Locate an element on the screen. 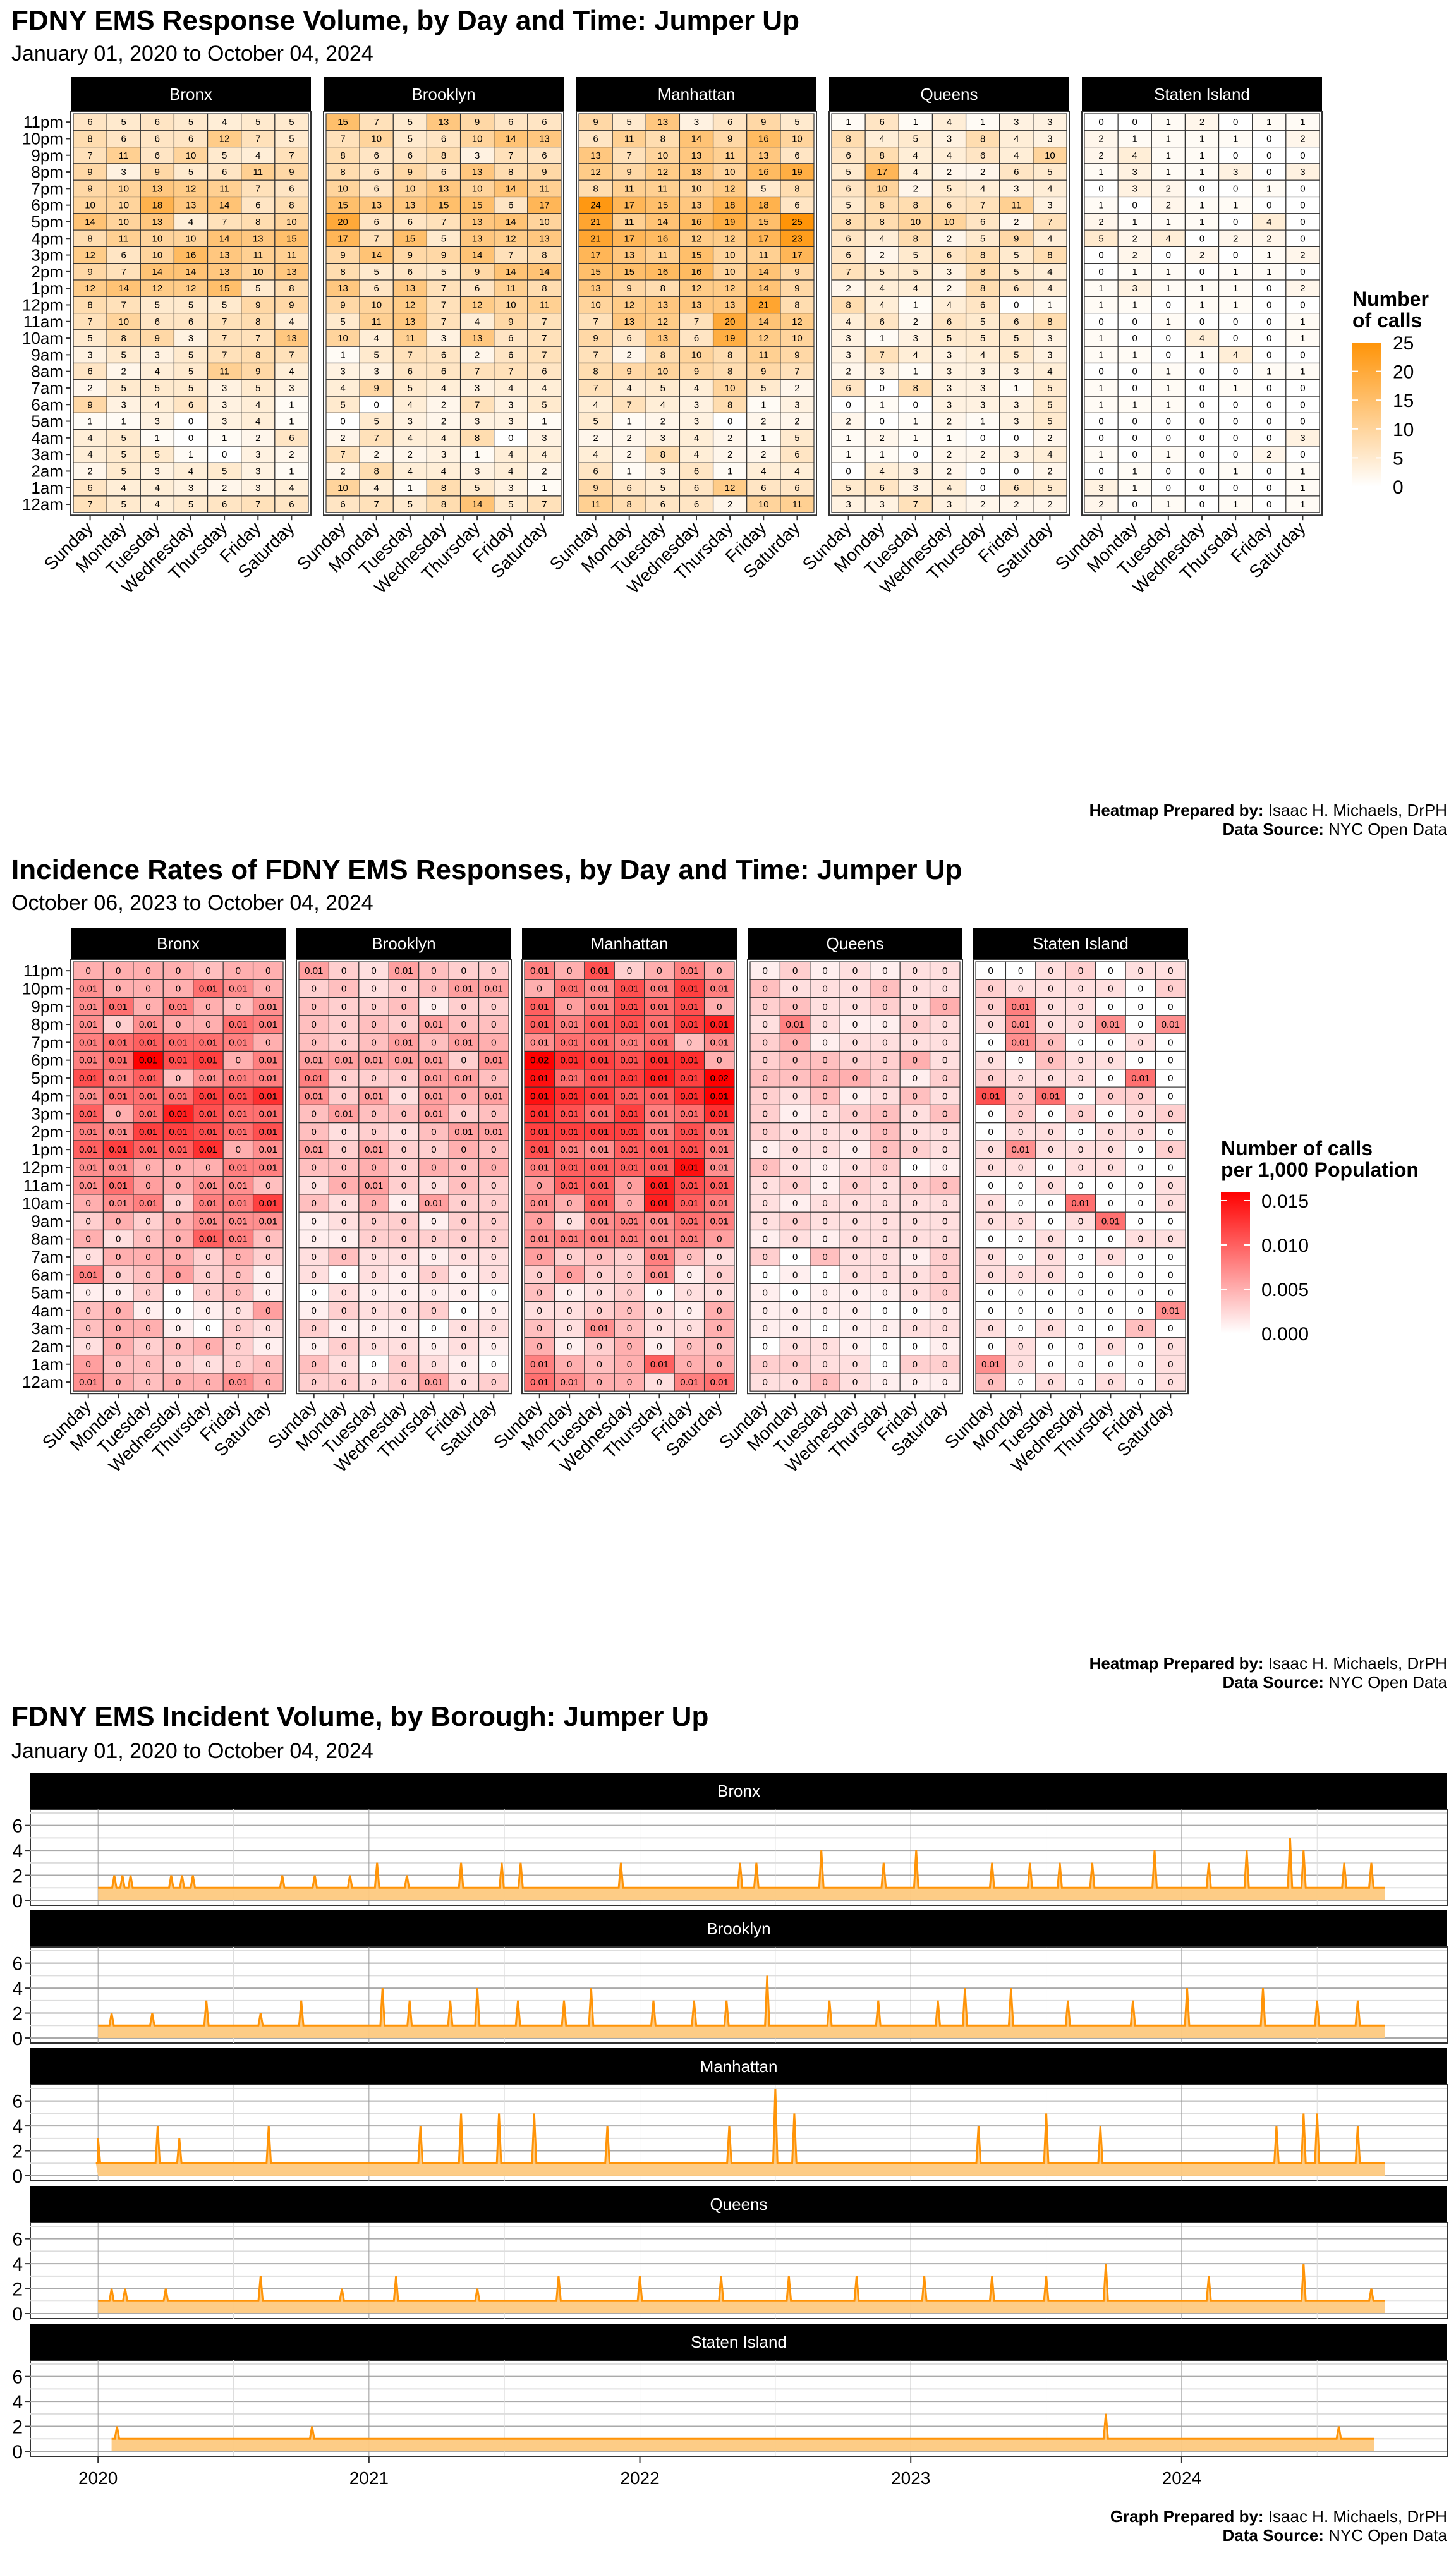 This screenshot has width=1456, height=2553. x-tick-label: 2020 is located at coordinates (98, 2478).